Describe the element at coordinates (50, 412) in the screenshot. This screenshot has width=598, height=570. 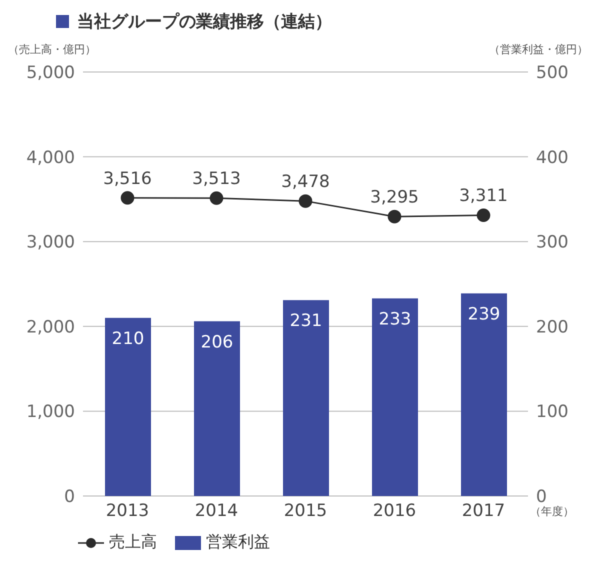
I see `y-tick-label: 1,000` at that location.